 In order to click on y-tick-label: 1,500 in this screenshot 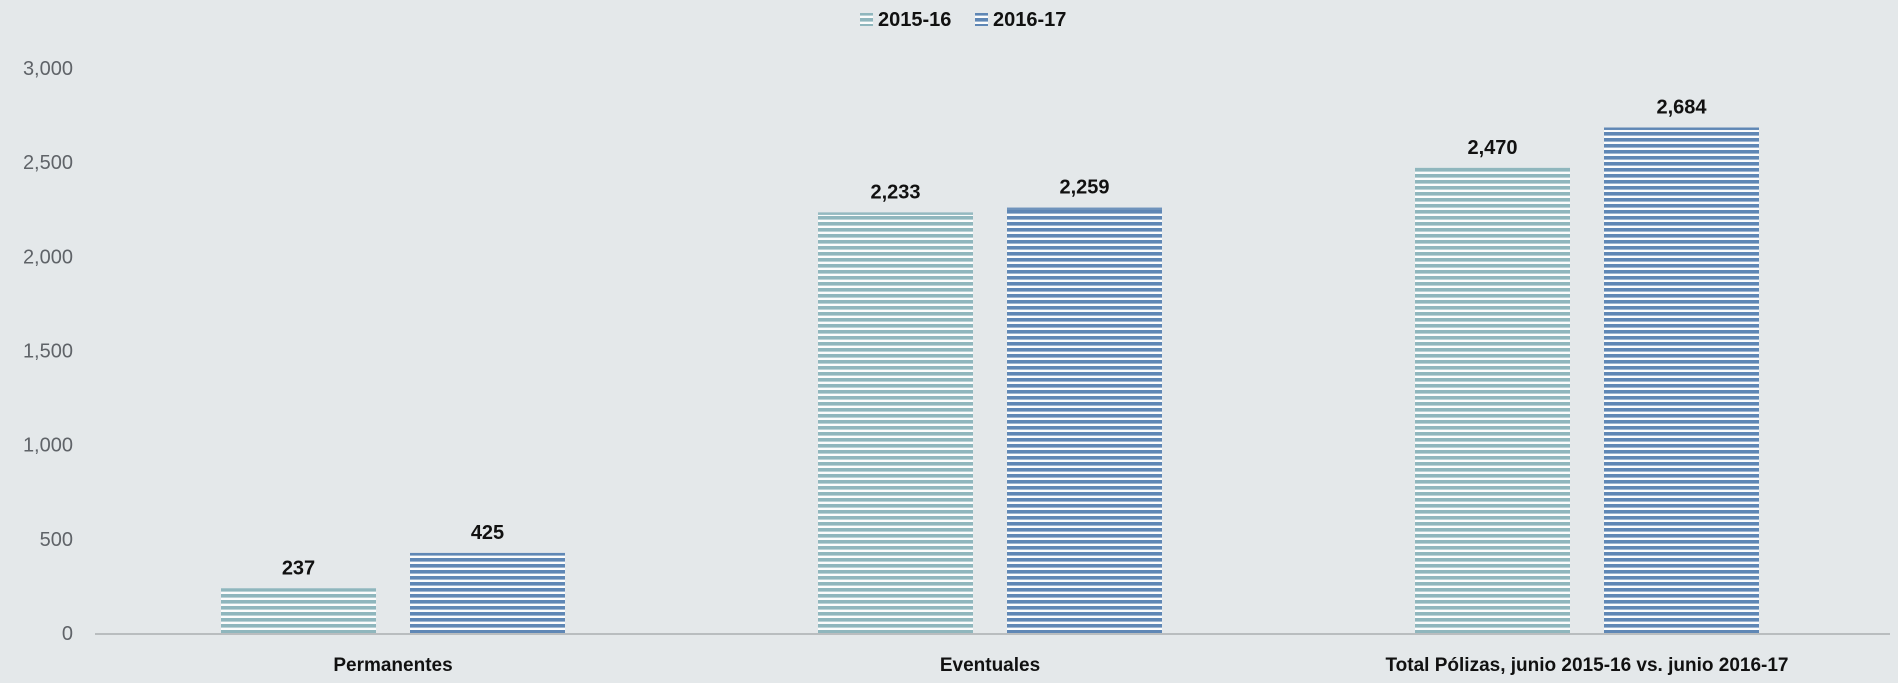, I will do `click(48, 352)`.